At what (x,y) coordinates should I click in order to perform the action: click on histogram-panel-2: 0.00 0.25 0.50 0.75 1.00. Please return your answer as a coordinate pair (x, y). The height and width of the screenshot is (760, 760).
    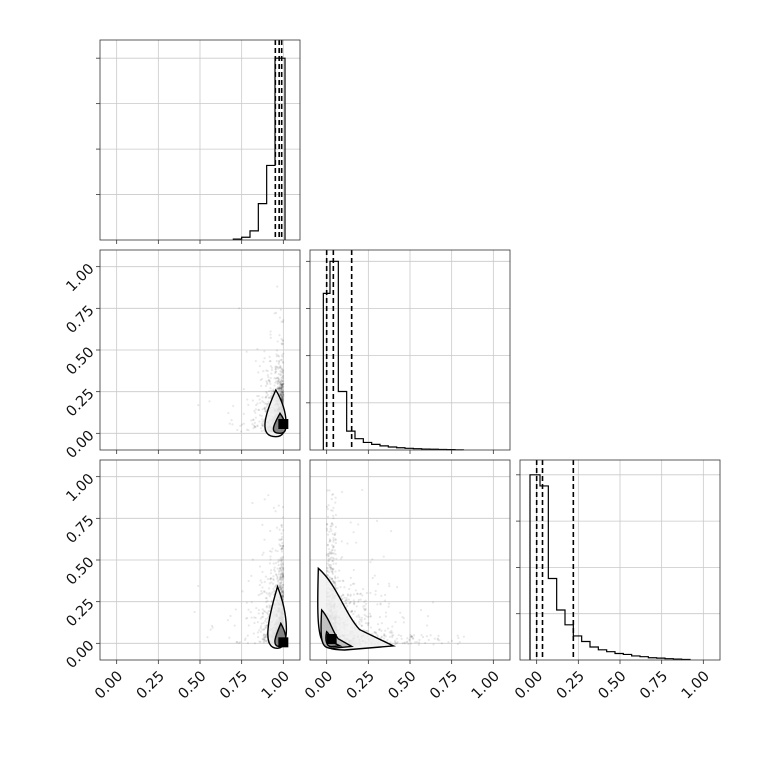
    Looking at the image, I should click on (616, 580).